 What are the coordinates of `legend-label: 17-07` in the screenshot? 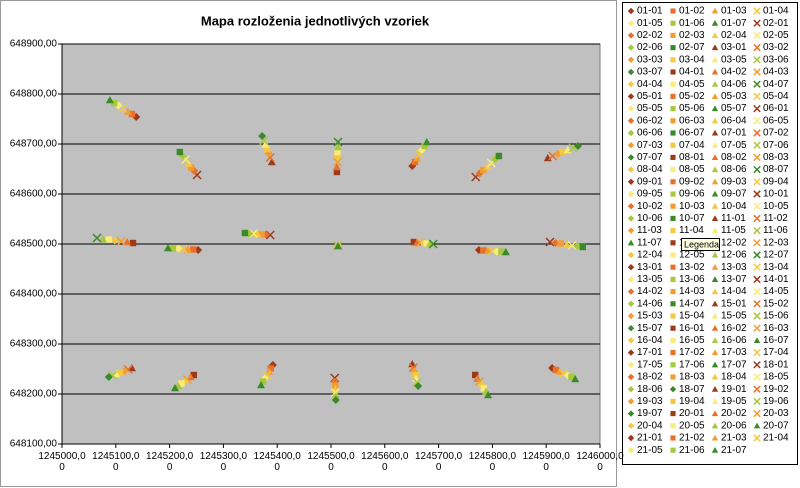 It's located at (734, 364).